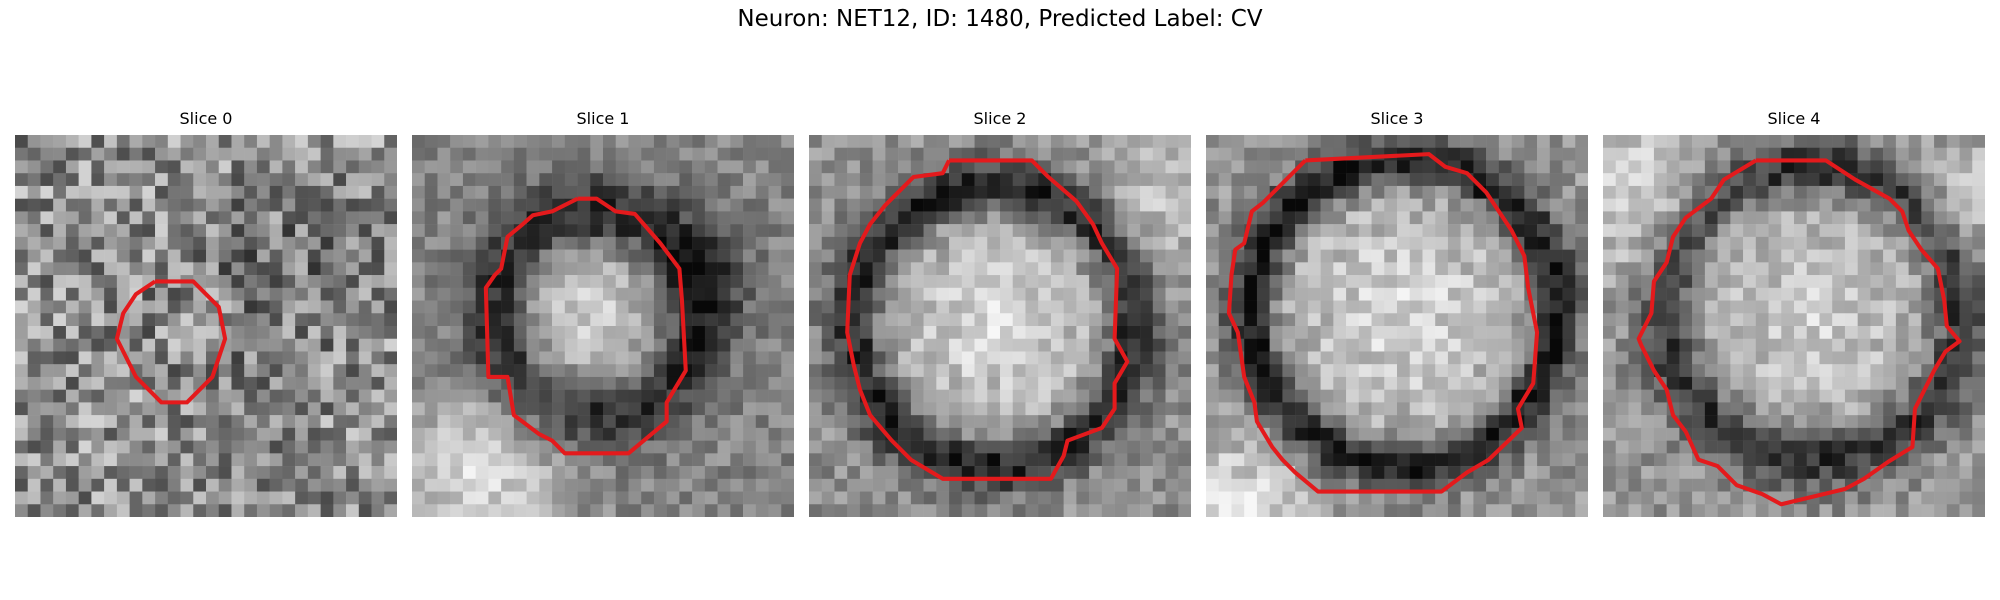 The height and width of the screenshot is (600, 2000). I want to click on slice-panel-4: Slice 4, so click(1794, 313).